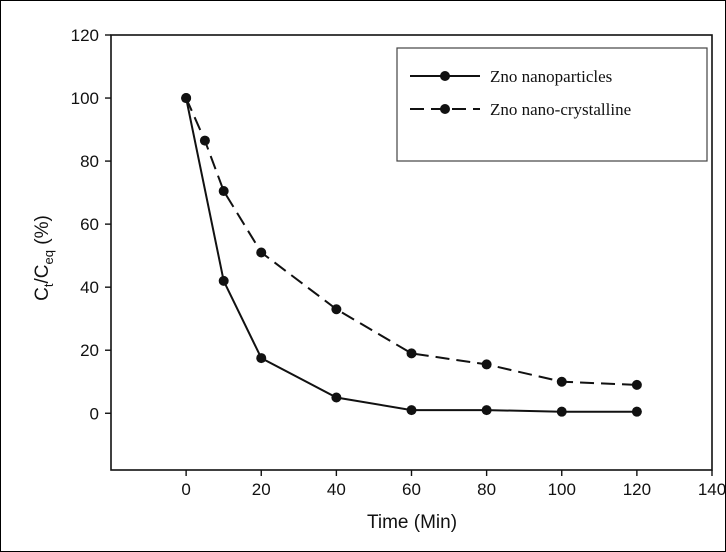 Image resolution: width=726 pixels, height=552 pixels. I want to click on legend-label-nanocrystalline: Zno nano-crystalline, so click(560, 109).